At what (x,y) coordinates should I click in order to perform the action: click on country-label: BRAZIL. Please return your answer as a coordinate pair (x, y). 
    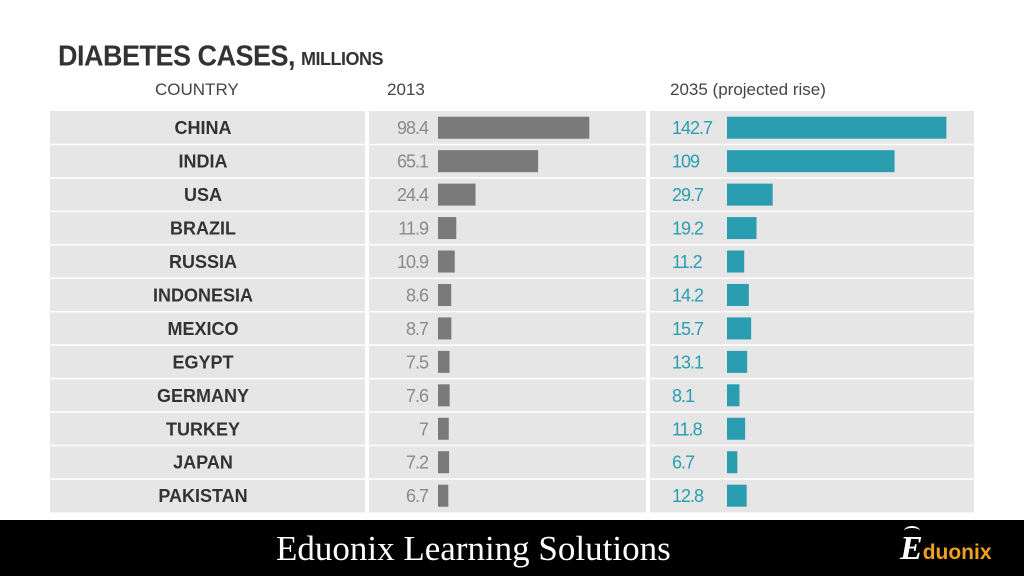
    Looking at the image, I should click on (203, 229).